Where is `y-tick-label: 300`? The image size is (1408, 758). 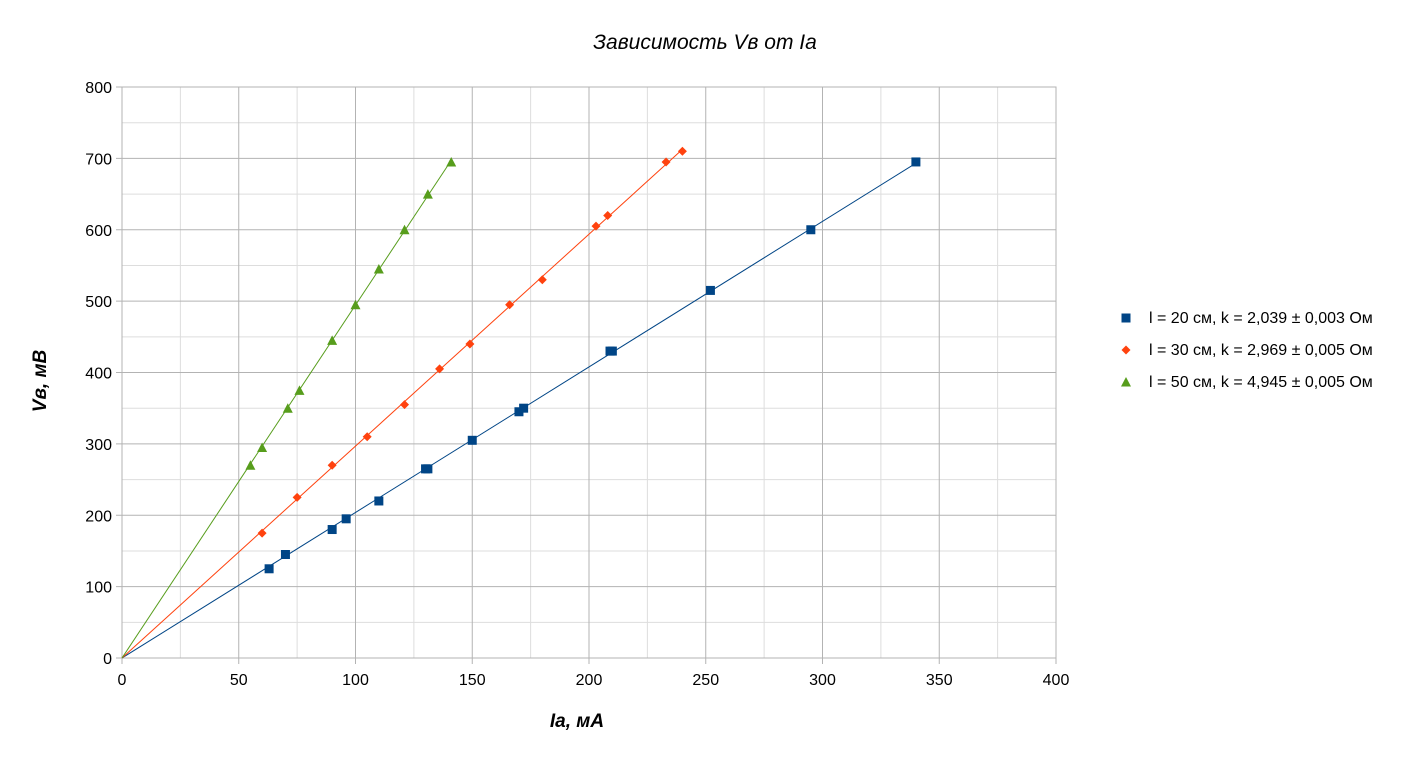 y-tick-label: 300 is located at coordinates (98, 445).